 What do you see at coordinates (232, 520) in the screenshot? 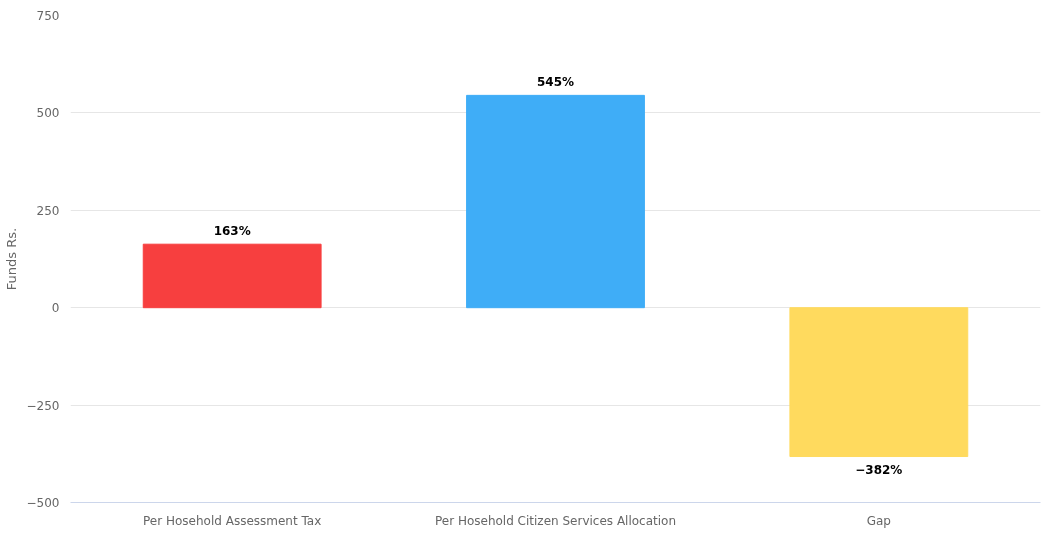
I see `x-tick-label: Per Hosehold Assessment Tax` at bounding box center [232, 520].